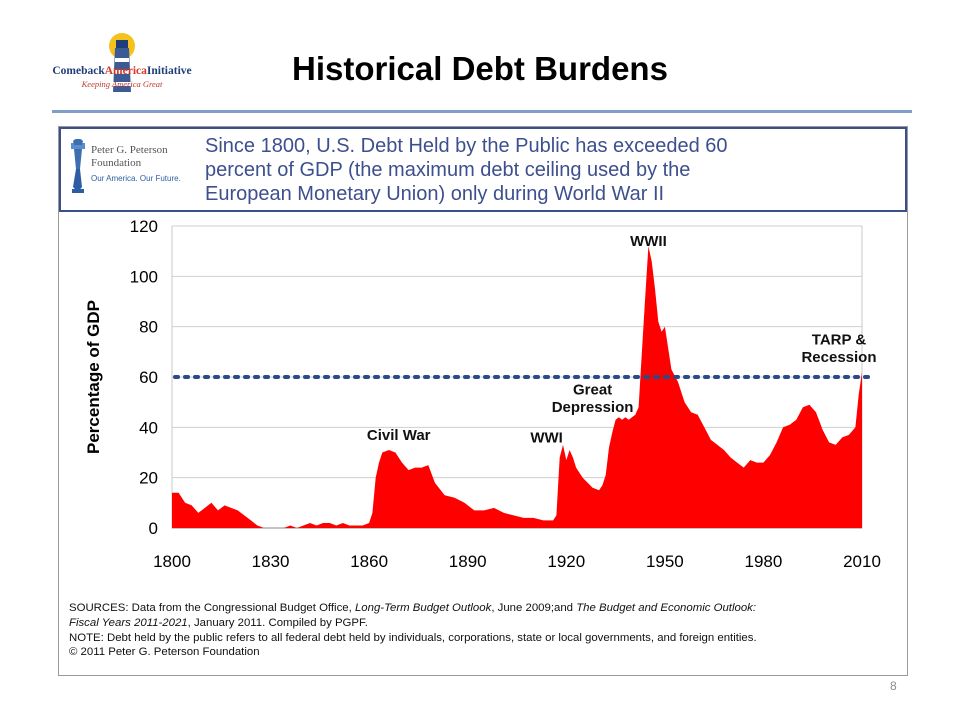 This screenshot has width=960, height=720. What do you see at coordinates (893, 686) in the screenshot?
I see `page-number: 8` at bounding box center [893, 686].